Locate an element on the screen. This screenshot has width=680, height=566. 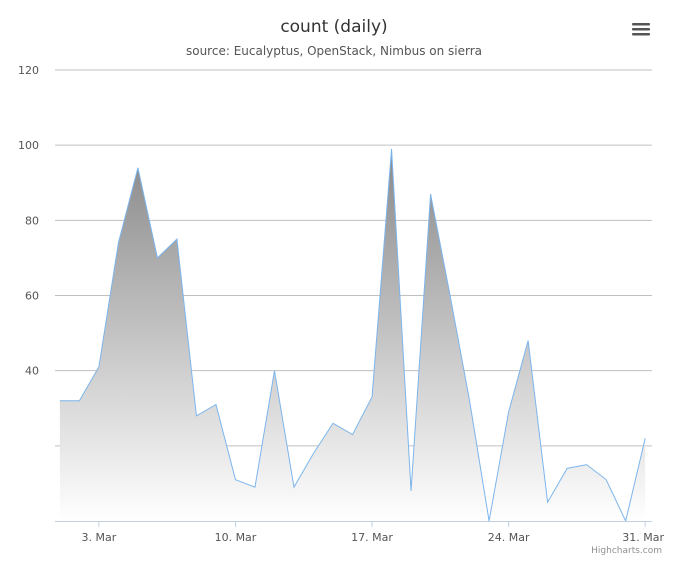
x-axis: 3. Mar 10. Mar 17. Mar 24. Mar 31. Mar is located at coordinates (359, 532).